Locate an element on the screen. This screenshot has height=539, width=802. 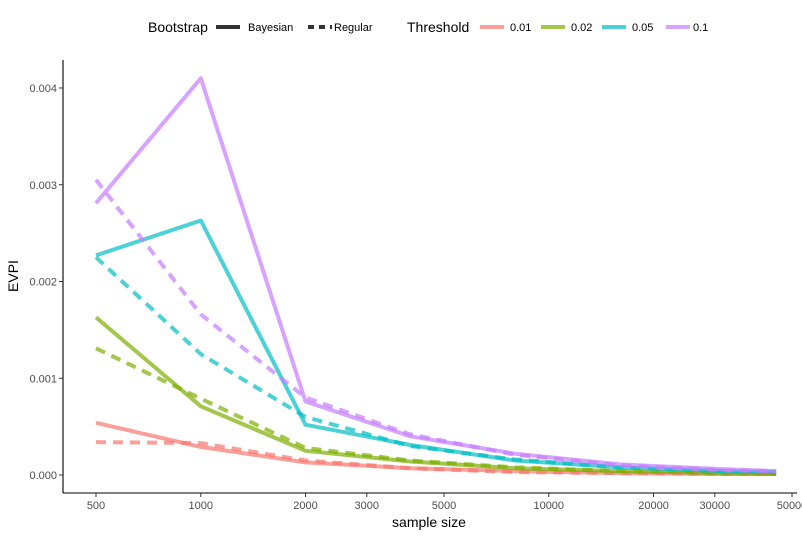
legend-label-bayesian: Bayesian is located at coordinates (270, 28).